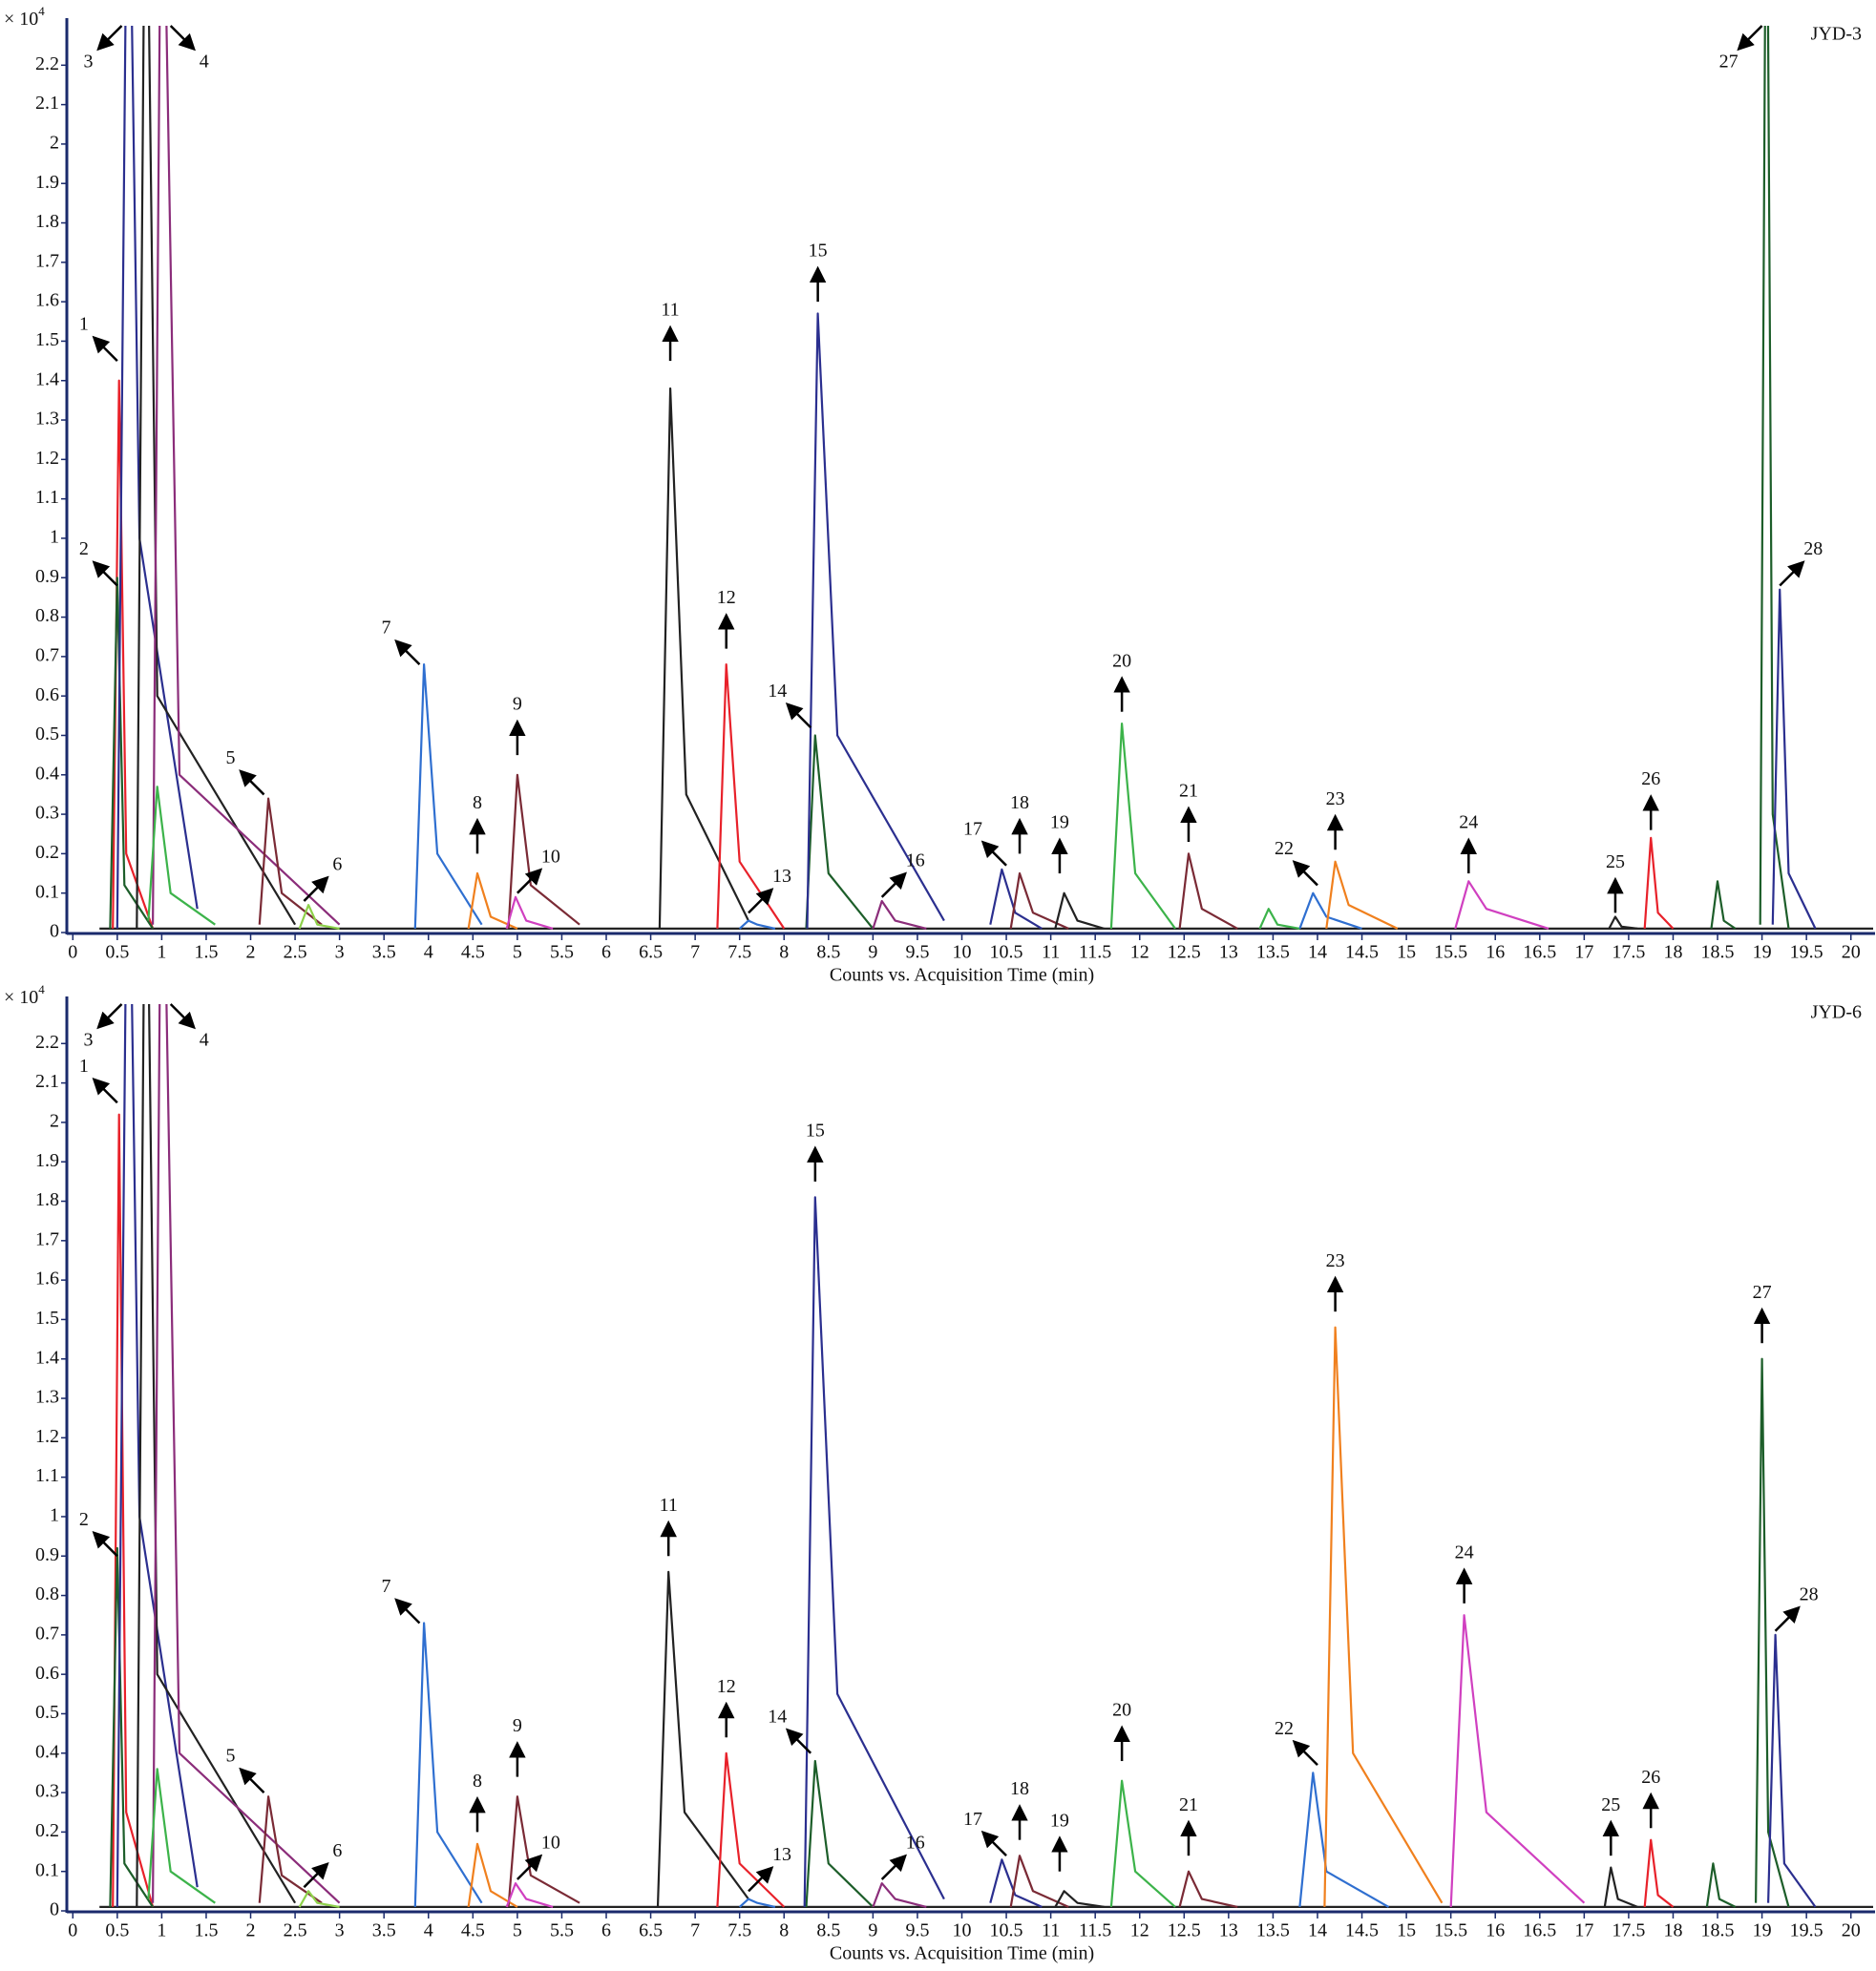  Describe the element at coordinates (47, 1831) in the screenshot. I see `y-tick-label: 0.2` at that location.